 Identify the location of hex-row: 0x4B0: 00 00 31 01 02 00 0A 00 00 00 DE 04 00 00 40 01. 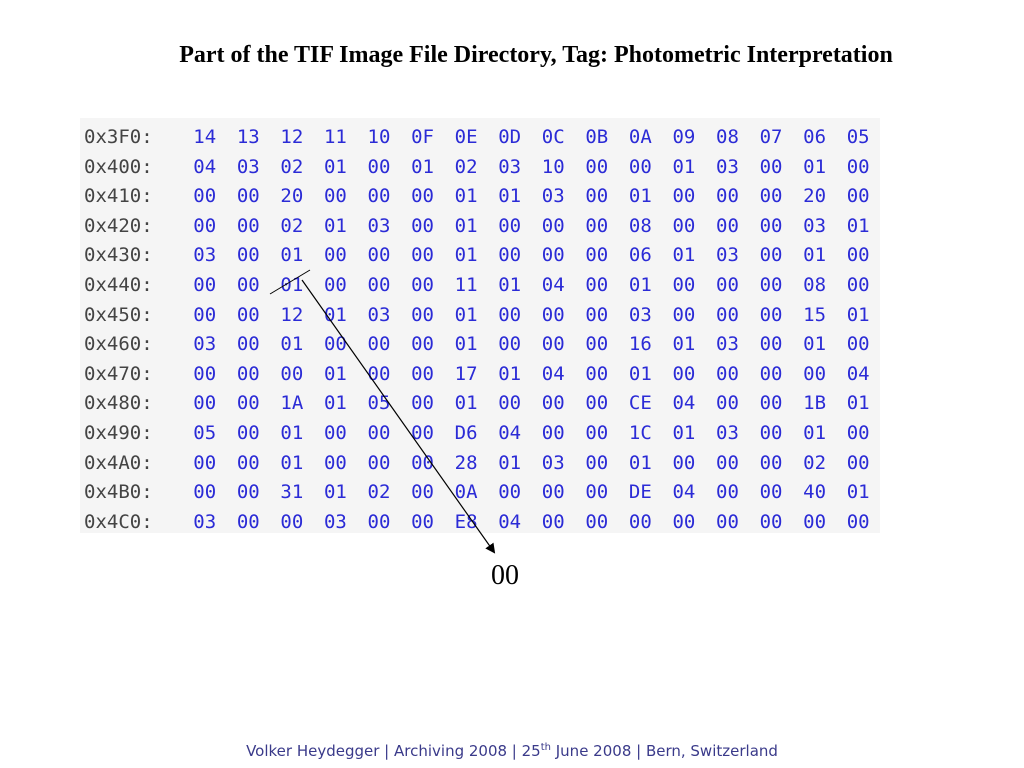
(480, 493).